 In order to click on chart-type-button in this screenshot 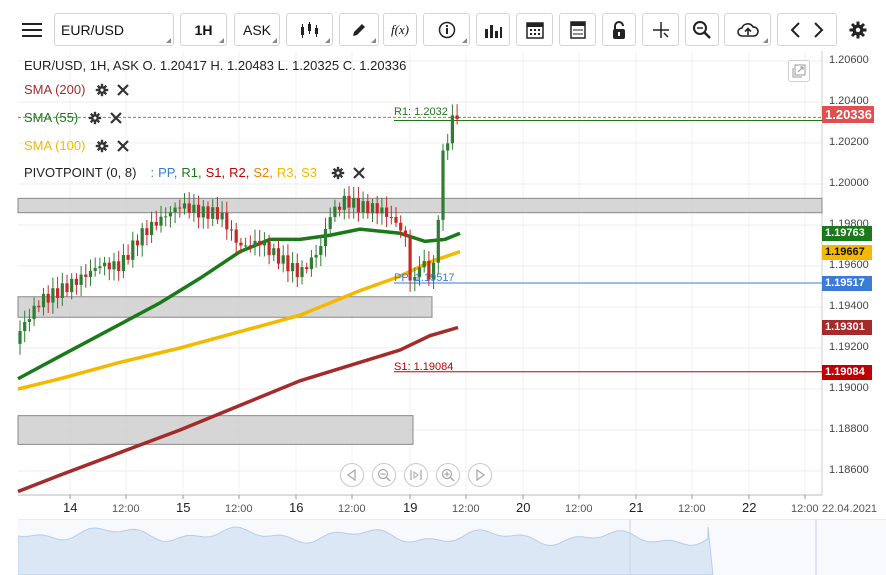, I will do `click(309, 29)`.